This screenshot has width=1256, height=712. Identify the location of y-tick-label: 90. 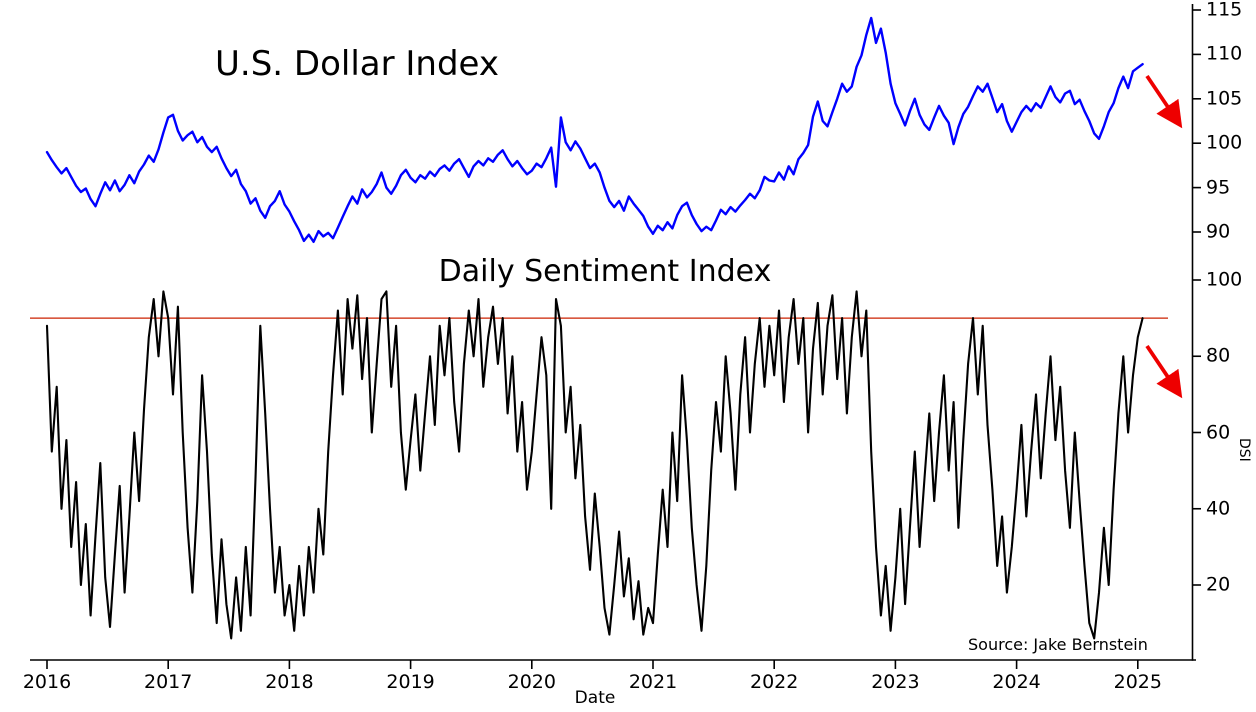
(1218, 231).